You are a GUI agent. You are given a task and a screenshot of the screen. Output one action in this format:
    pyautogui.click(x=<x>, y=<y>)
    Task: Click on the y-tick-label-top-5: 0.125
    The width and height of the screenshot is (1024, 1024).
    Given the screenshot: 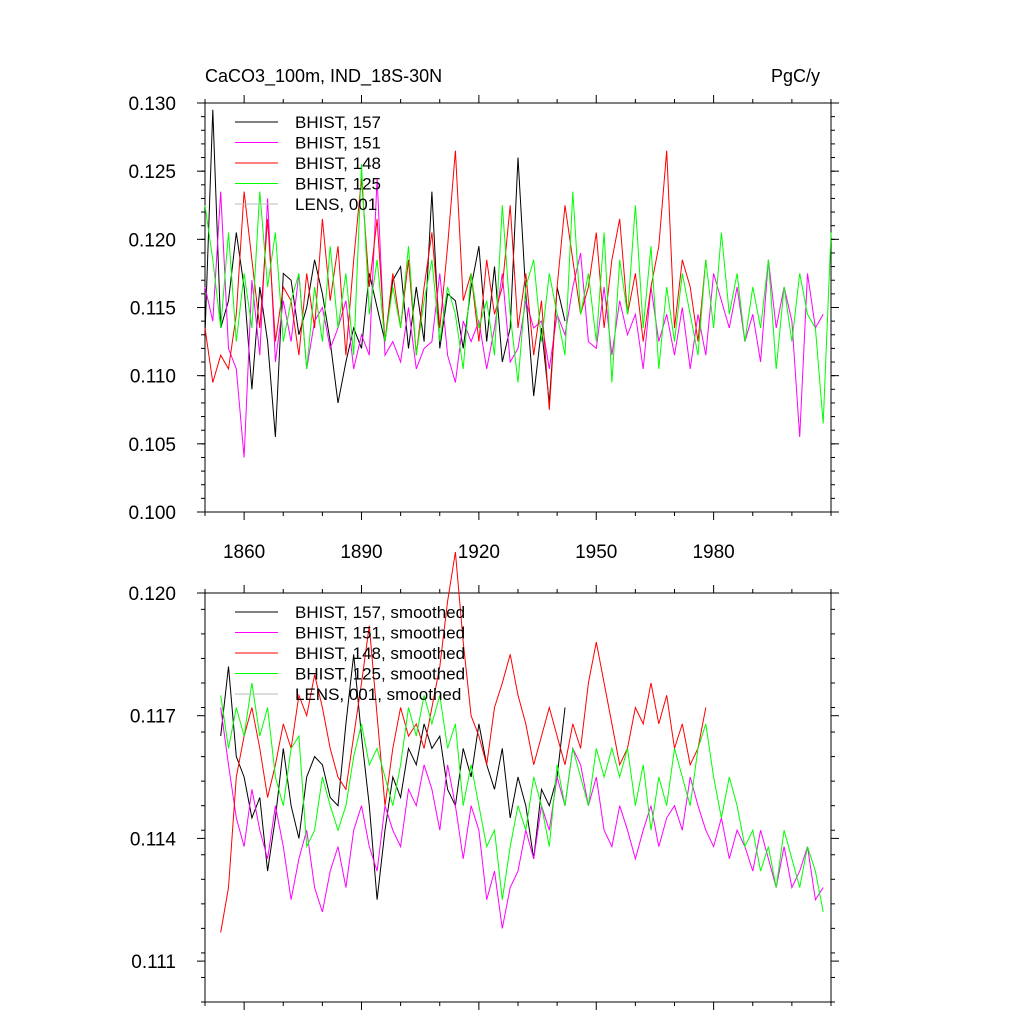 What is the action you would take?
    pyautogui.click(x=152, y=172)
    